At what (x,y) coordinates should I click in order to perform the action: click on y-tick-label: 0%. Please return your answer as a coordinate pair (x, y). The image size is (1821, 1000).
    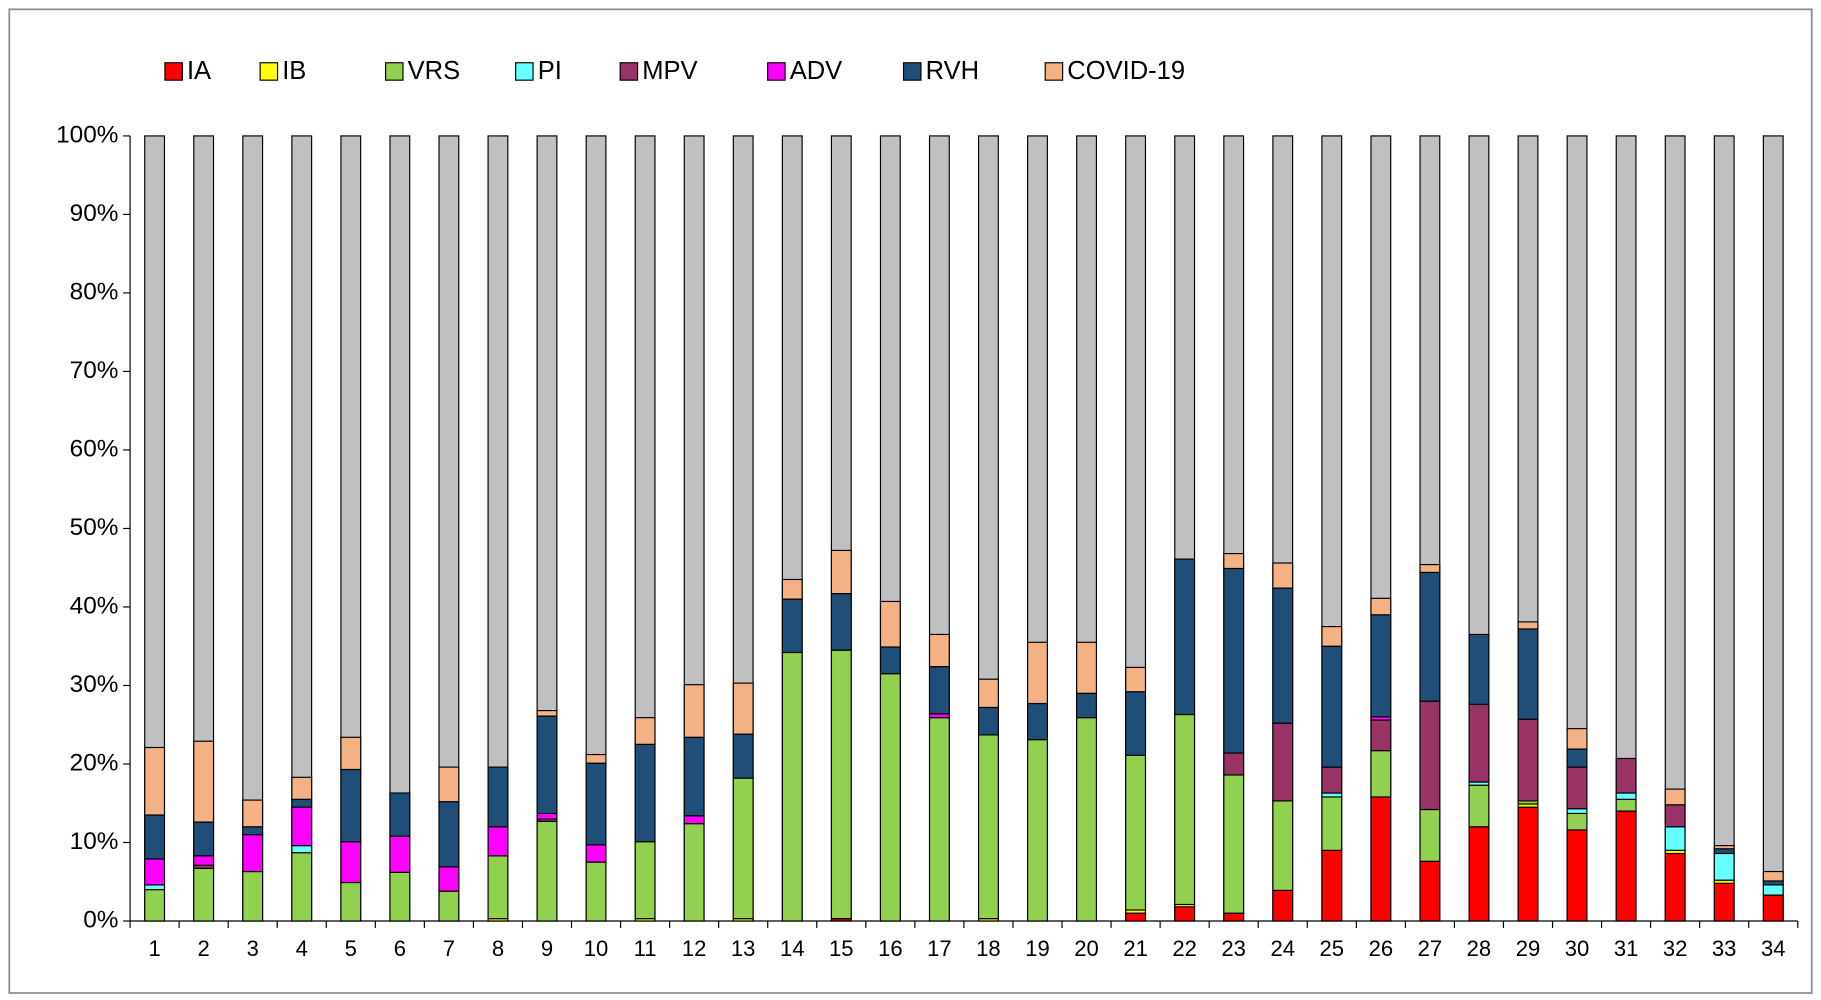
    Looking at the image, I should click on (100, 919).